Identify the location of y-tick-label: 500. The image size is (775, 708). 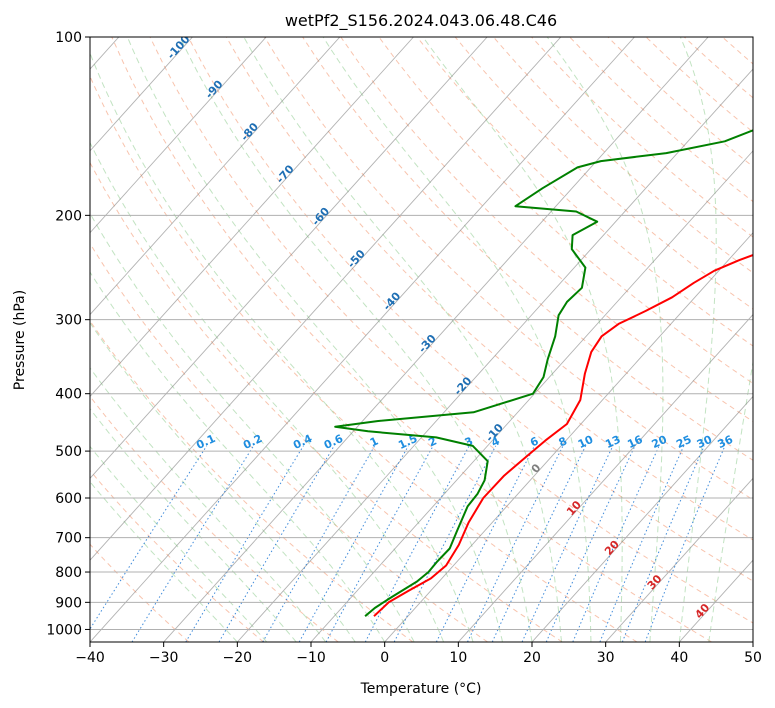
(68, 452).